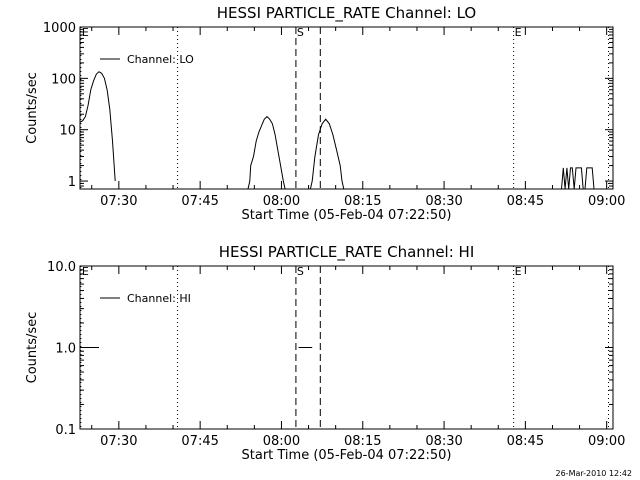 The image size is (640, 480). Describe the element at coordinates (594, 473) in the screenshot. I see `plot-timestamp: 26-Mar-2010 12:42` at that location.